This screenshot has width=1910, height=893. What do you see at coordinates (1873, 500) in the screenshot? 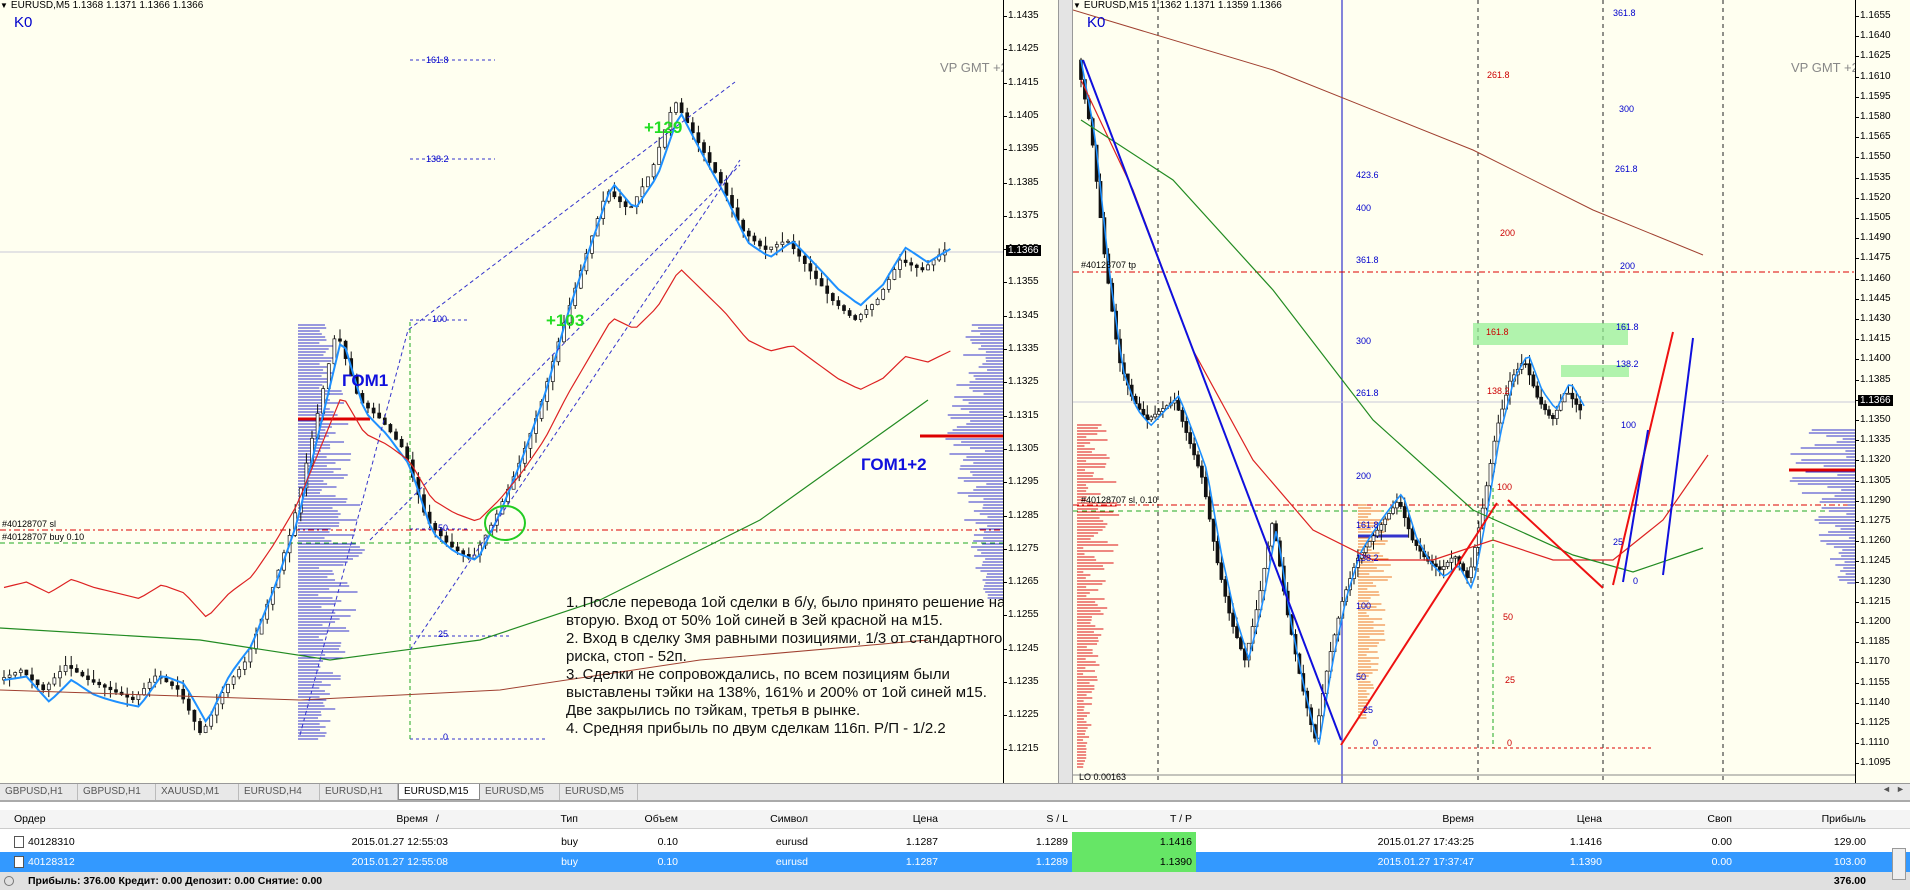
I see `price-tick: 1.1290` at bounding box center [1873, 500].